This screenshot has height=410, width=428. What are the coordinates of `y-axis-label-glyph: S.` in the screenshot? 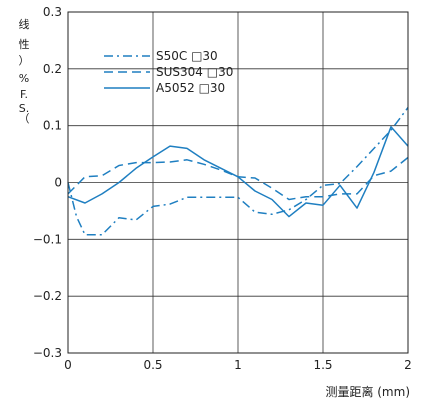 It's located at (24, 108).